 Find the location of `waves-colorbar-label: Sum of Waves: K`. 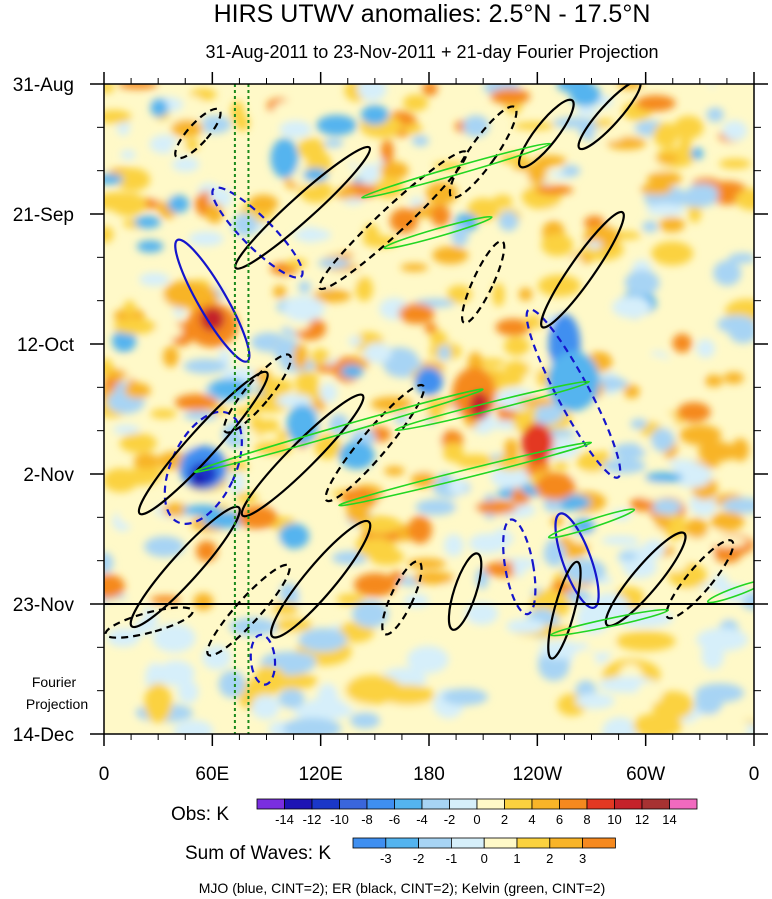

waves-colorbar-label: Sum of Waves: K is located at coordinates (258, 853).